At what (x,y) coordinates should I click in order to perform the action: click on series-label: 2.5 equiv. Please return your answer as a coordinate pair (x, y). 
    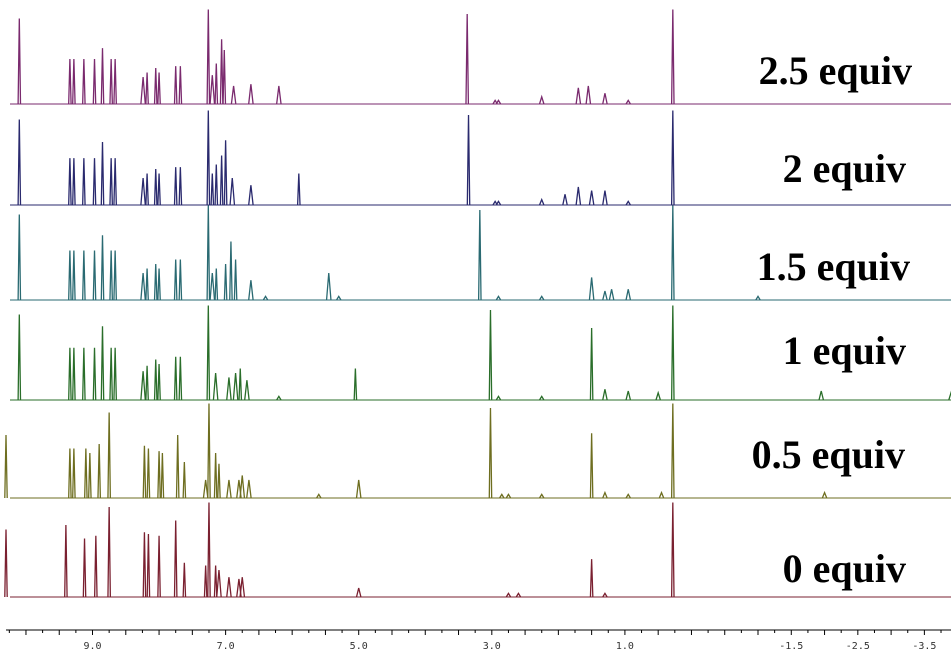
    Looking at the image, I should click on (835, 70).